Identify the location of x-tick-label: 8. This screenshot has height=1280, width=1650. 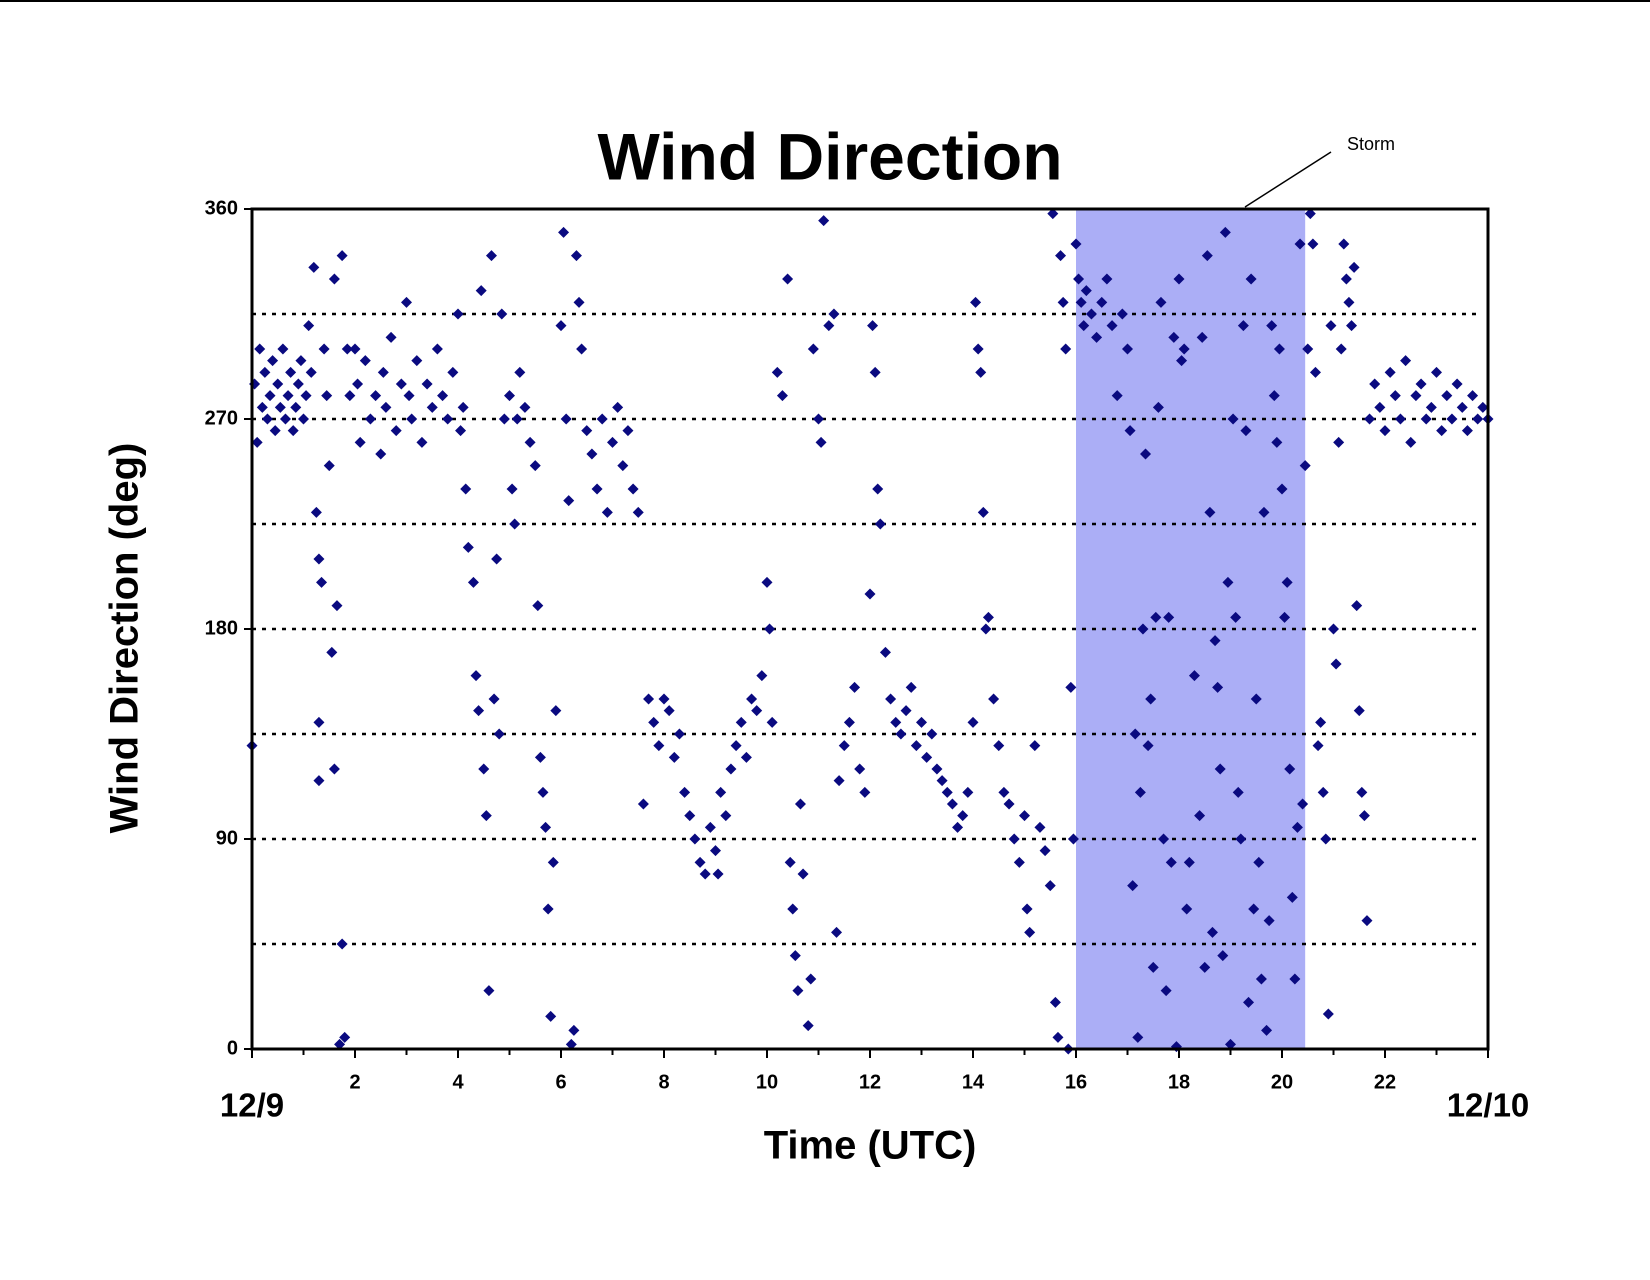
(663, 1082).